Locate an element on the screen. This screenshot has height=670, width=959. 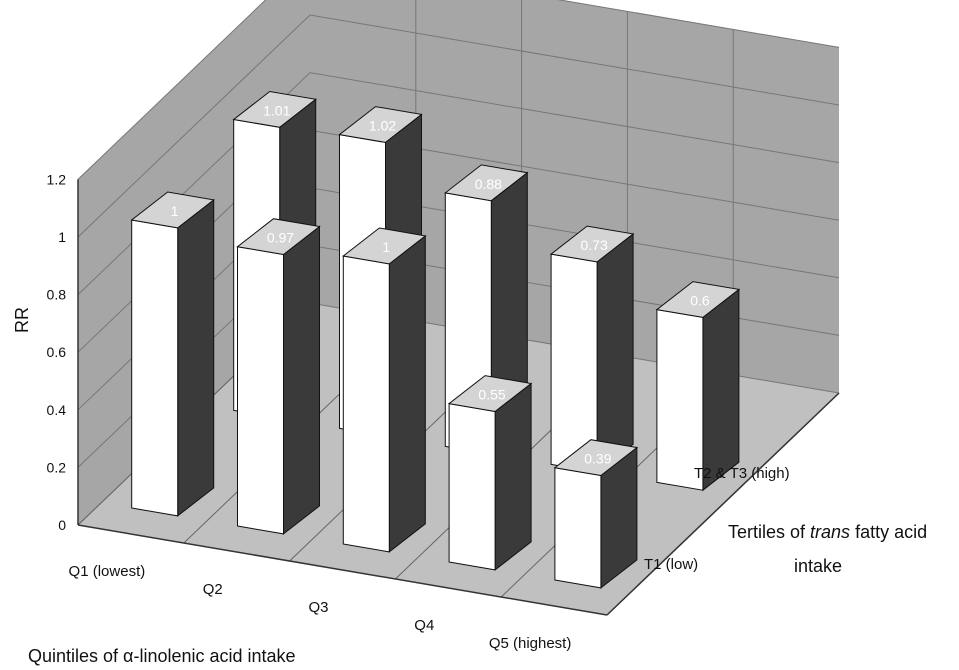
y-axis-ticks: 0 0.2 0.4 0.6 0.8 1 1.2 is located at coordinates (57, 352).